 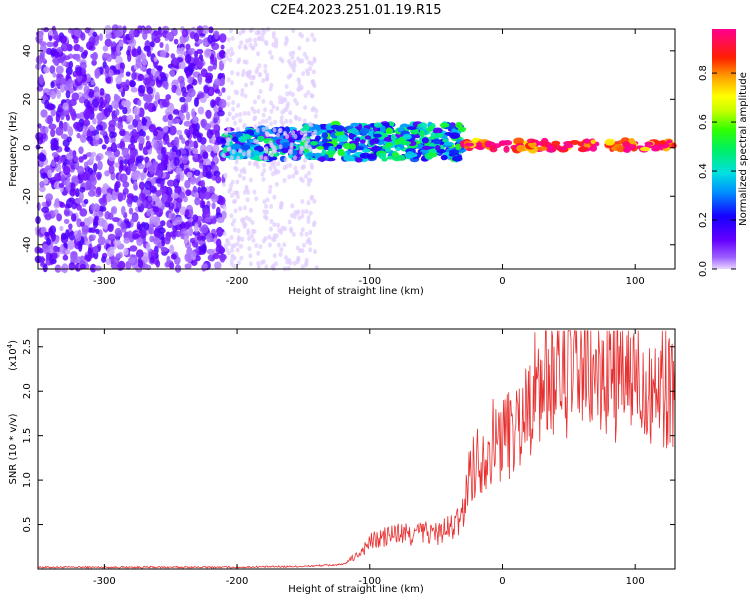 I want to click on snr-y-tick-label: 2.5, so click(x=27, y=347).